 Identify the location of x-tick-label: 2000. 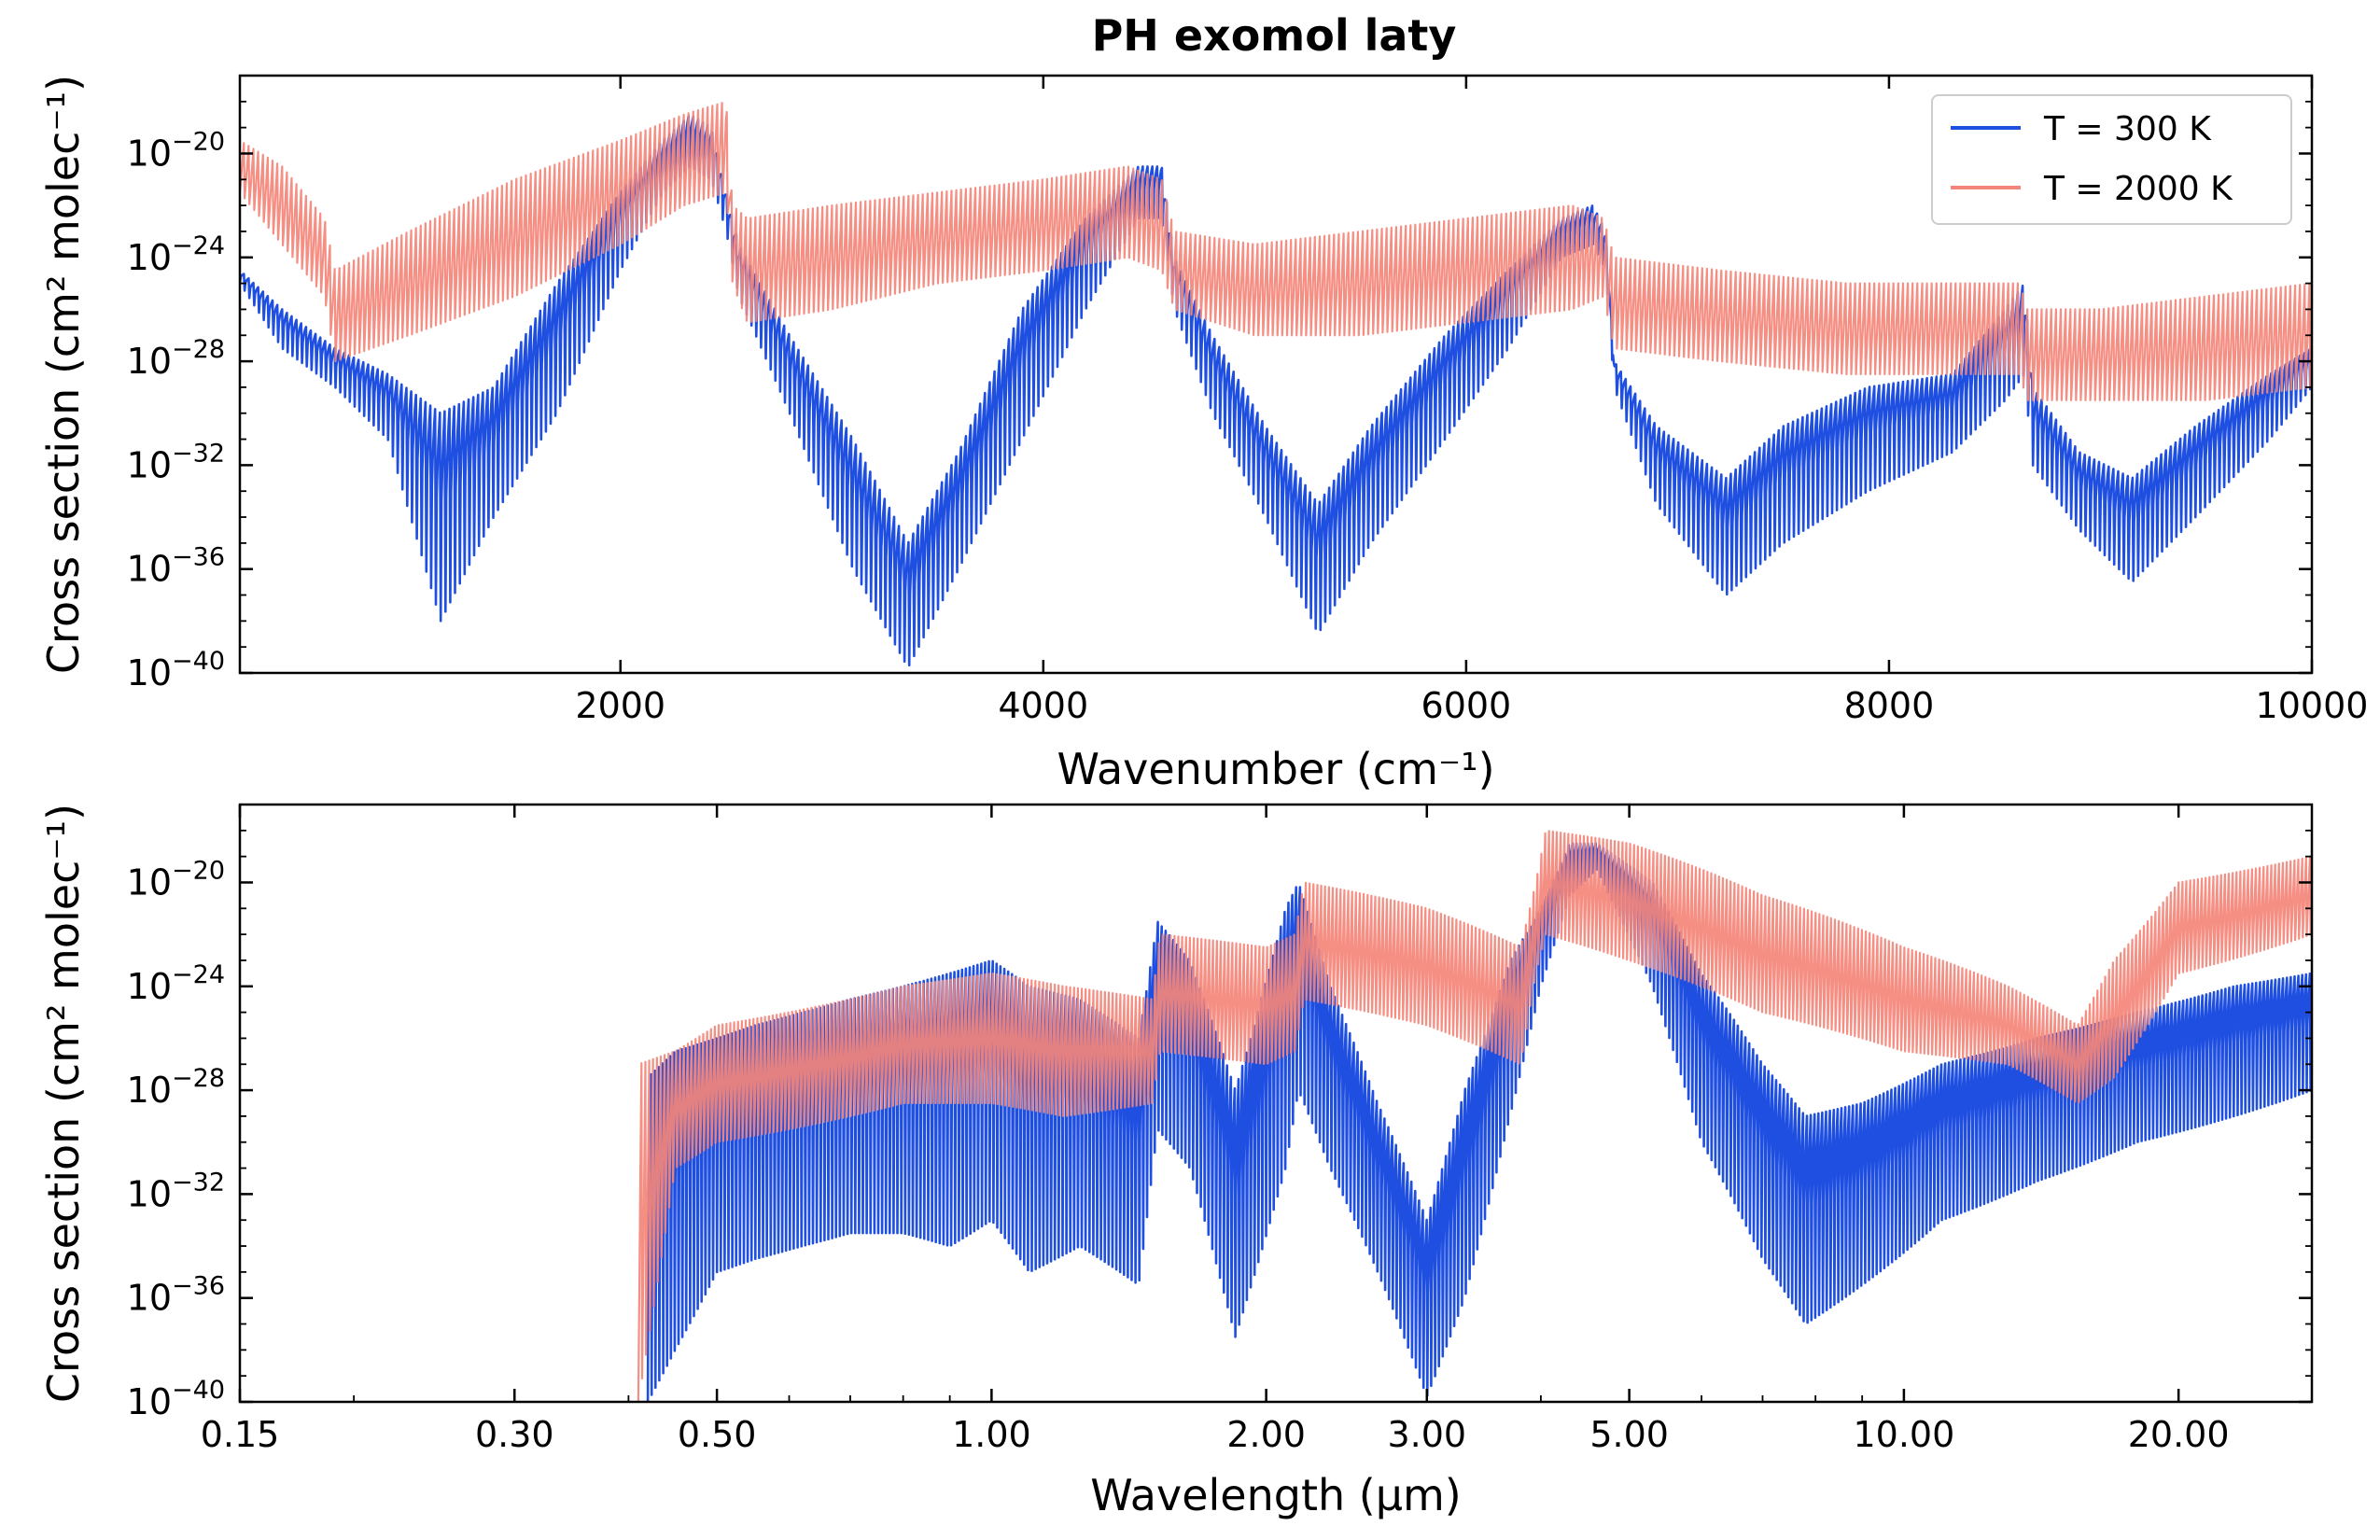
(620, 705).